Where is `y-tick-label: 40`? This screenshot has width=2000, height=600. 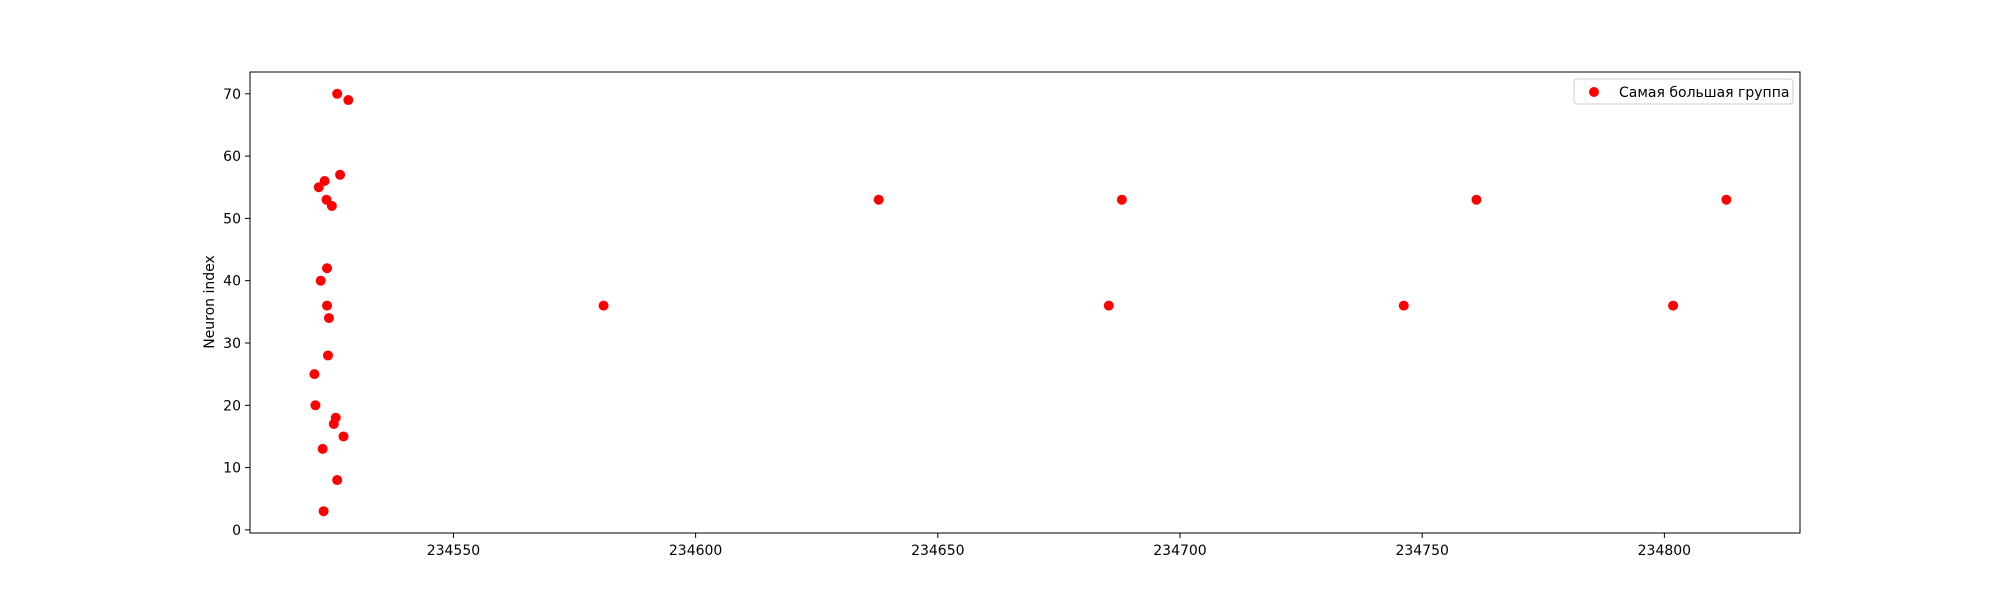
y-tick-label: 40 is located at coordinates (232, 282).